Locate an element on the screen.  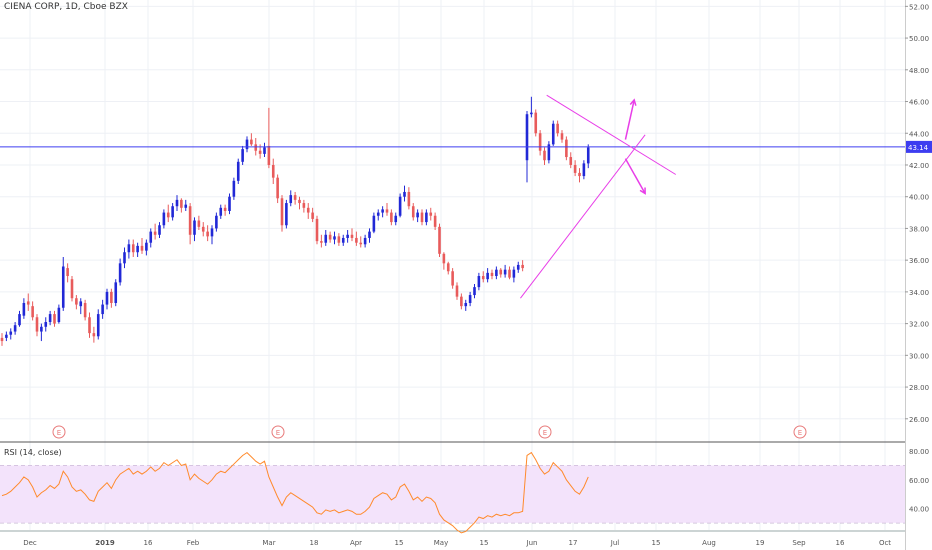
price-tick-label: 38.00 is located at coordinates (919, 229).